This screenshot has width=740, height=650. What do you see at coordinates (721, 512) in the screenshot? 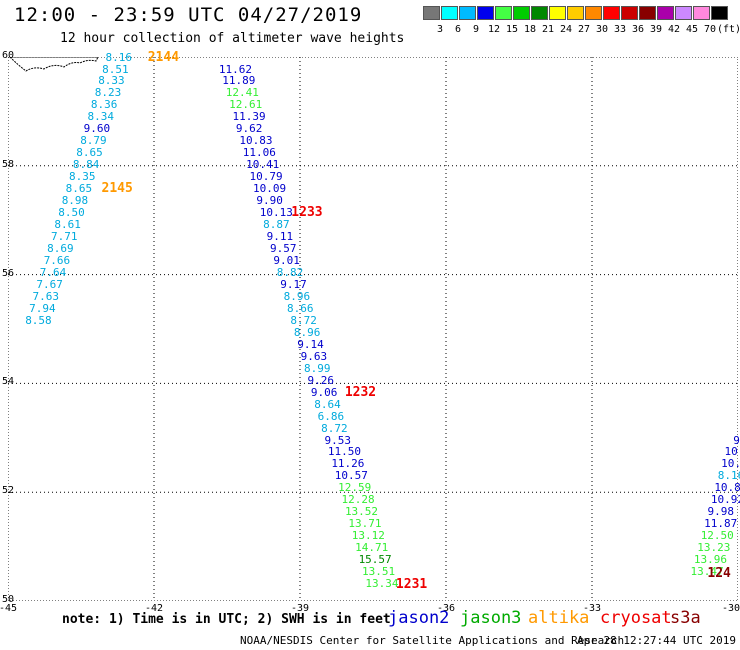
I see `wave-height-value: 9.98` at bounding box center [721, 512].